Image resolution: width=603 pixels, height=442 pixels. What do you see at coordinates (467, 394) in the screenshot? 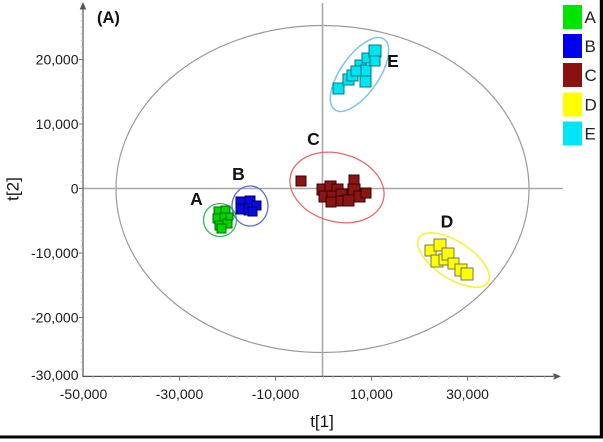
I see `svg-text: 30,000` at bounding box center [467, 394].